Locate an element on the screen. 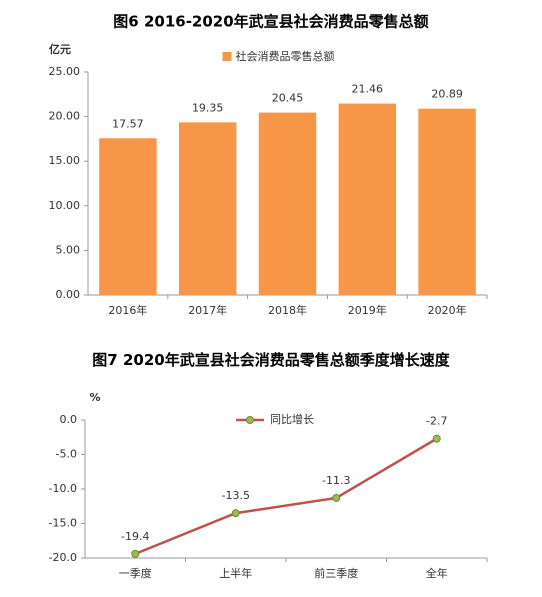  value-label: 21.46 is located at coordinates (368, 89).